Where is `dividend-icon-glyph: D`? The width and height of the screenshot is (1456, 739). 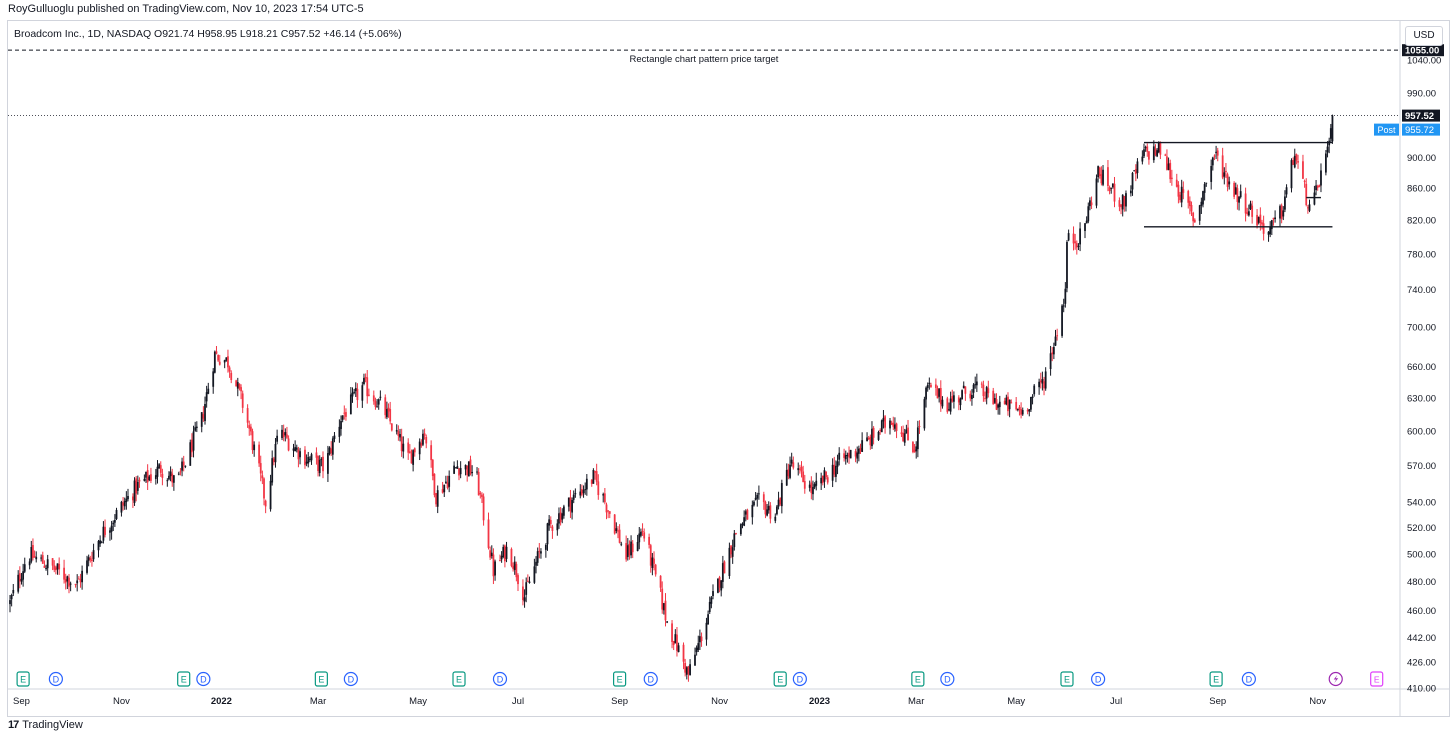
dividend-icon-glyph: D is located at coordinates (56, 680).